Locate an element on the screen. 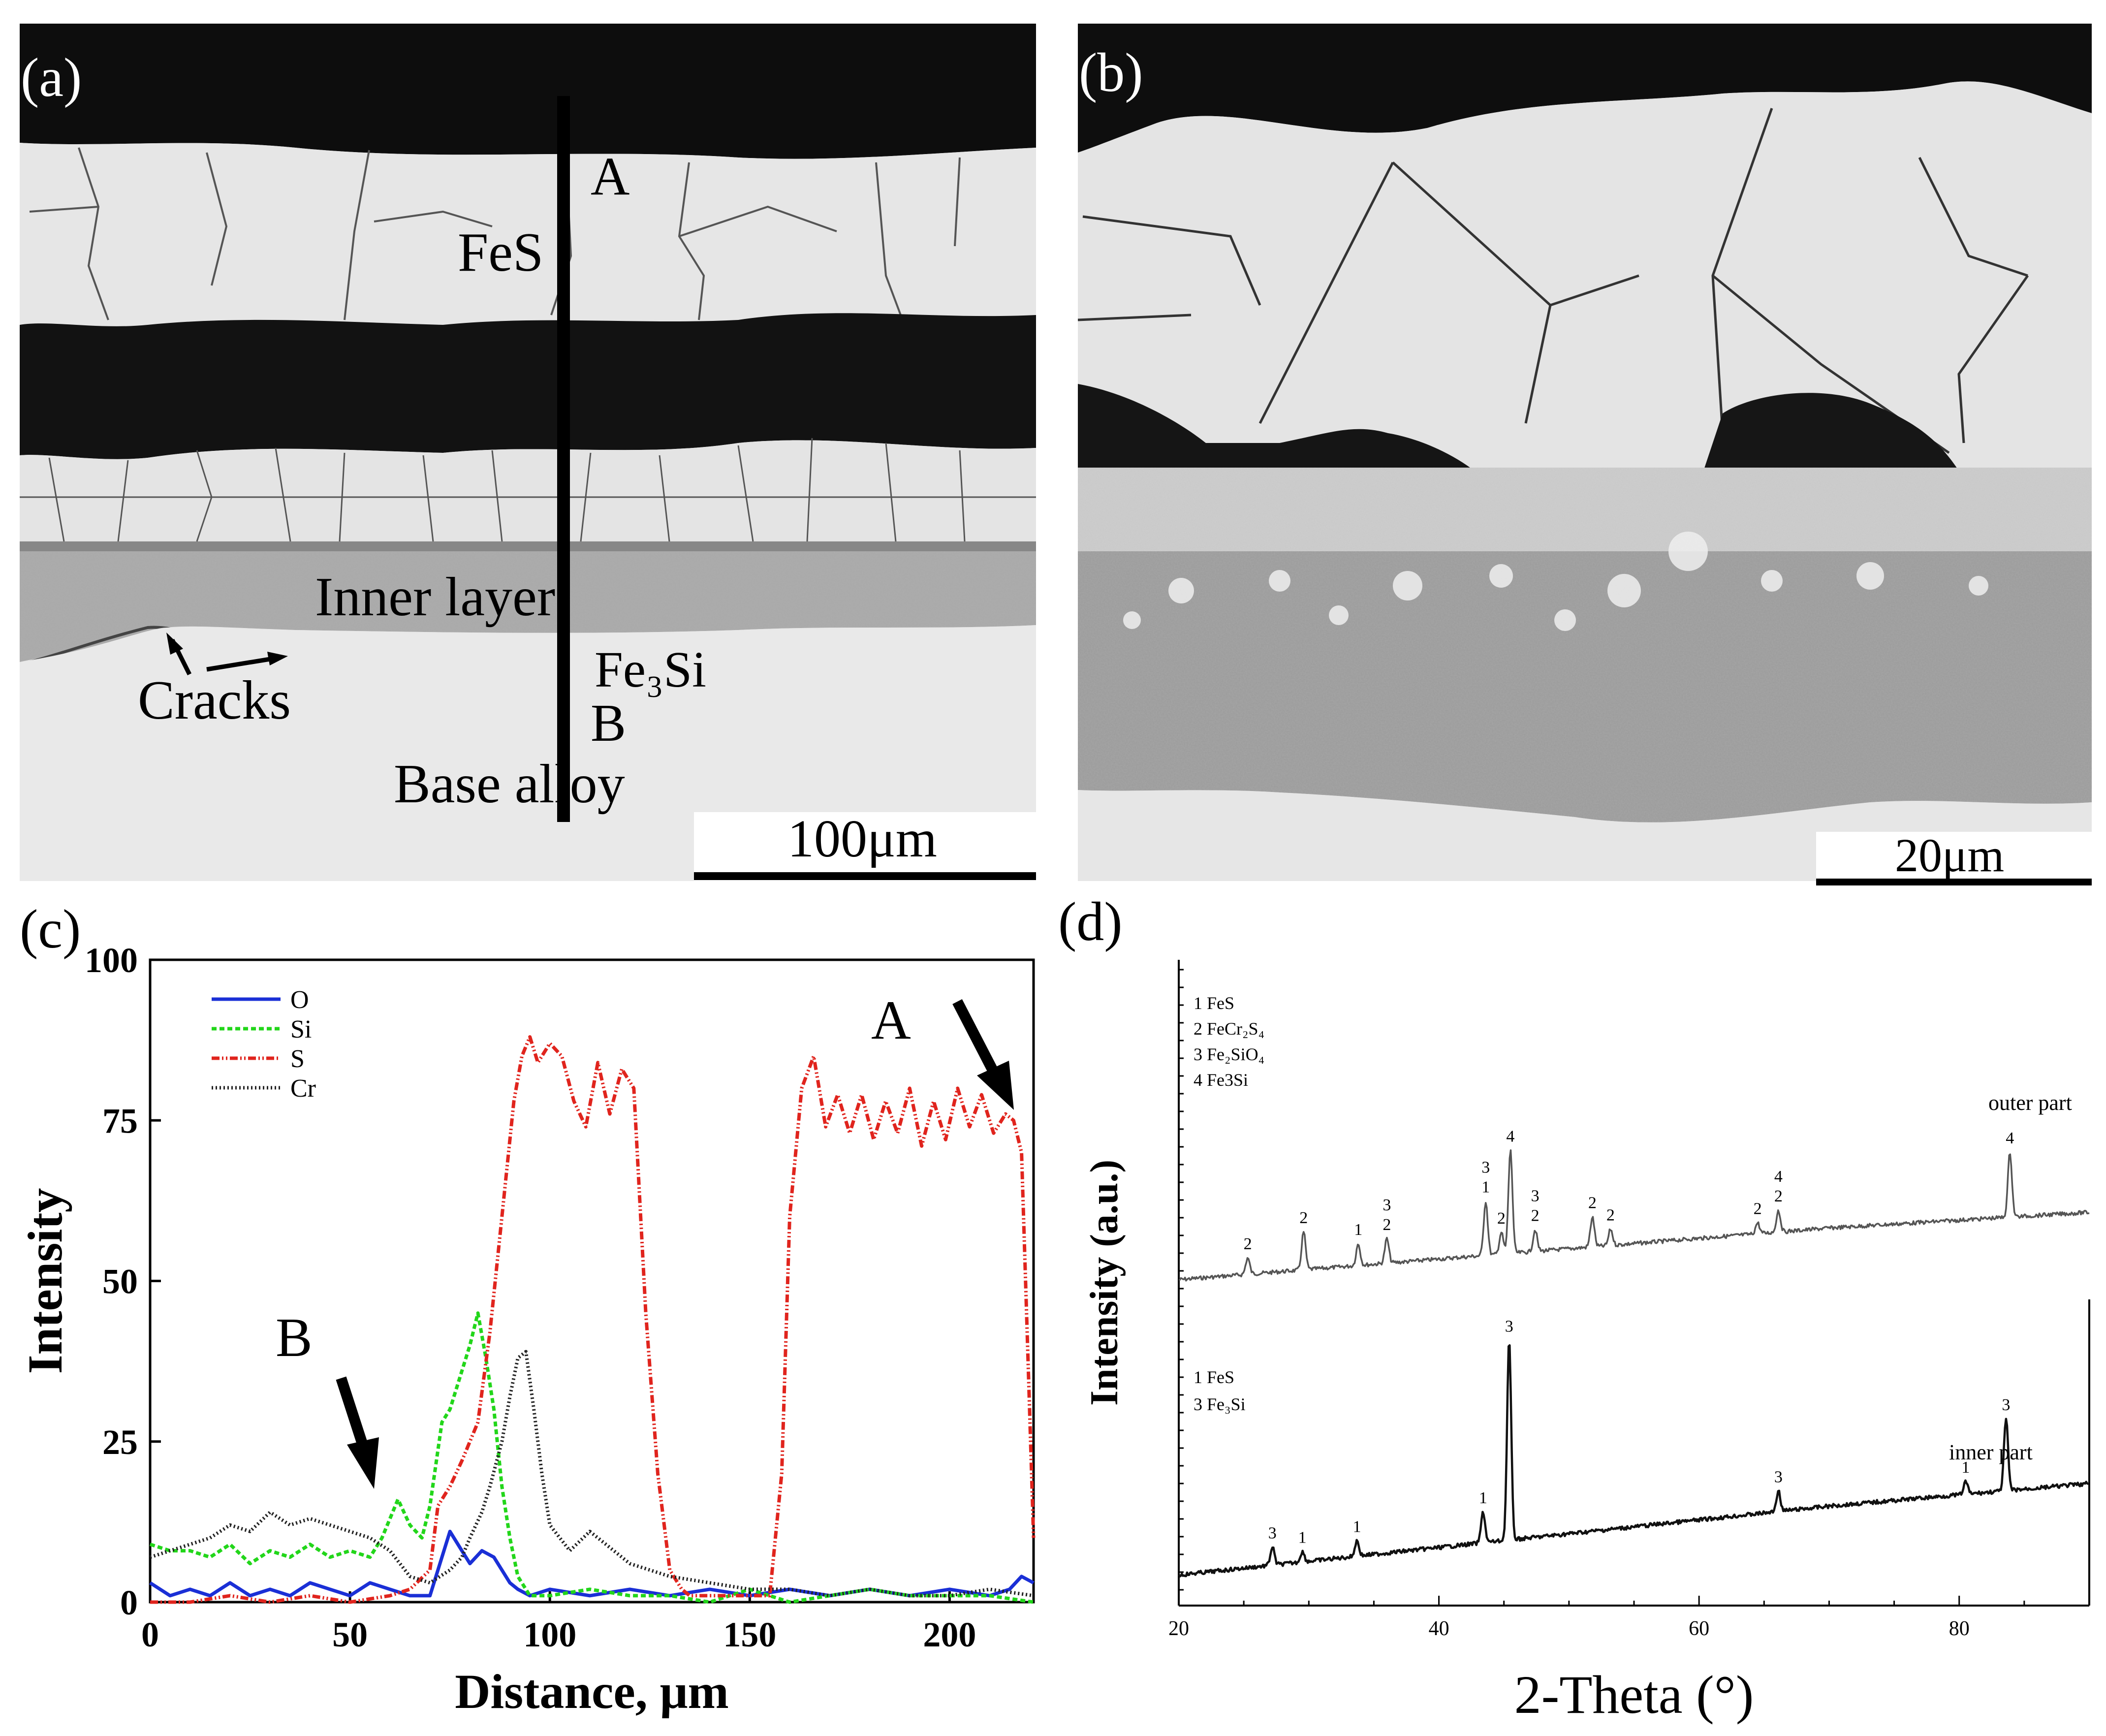  scale-bar-b: 20μm is located at coordinates (1954, 857).